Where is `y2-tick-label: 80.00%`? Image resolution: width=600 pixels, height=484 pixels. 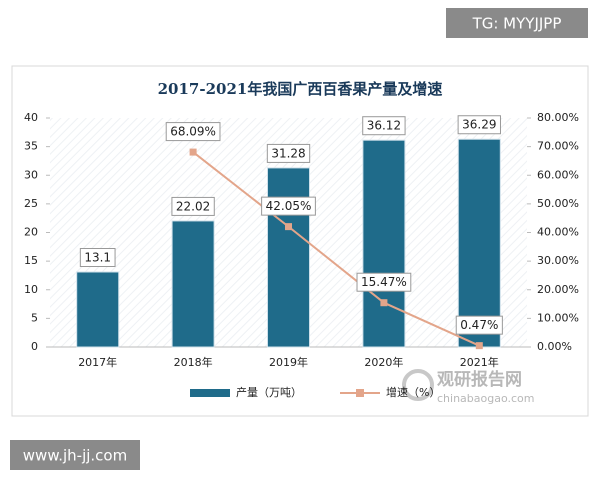 y2-tick-label: 80.00% is located at coordinates (558, 117).